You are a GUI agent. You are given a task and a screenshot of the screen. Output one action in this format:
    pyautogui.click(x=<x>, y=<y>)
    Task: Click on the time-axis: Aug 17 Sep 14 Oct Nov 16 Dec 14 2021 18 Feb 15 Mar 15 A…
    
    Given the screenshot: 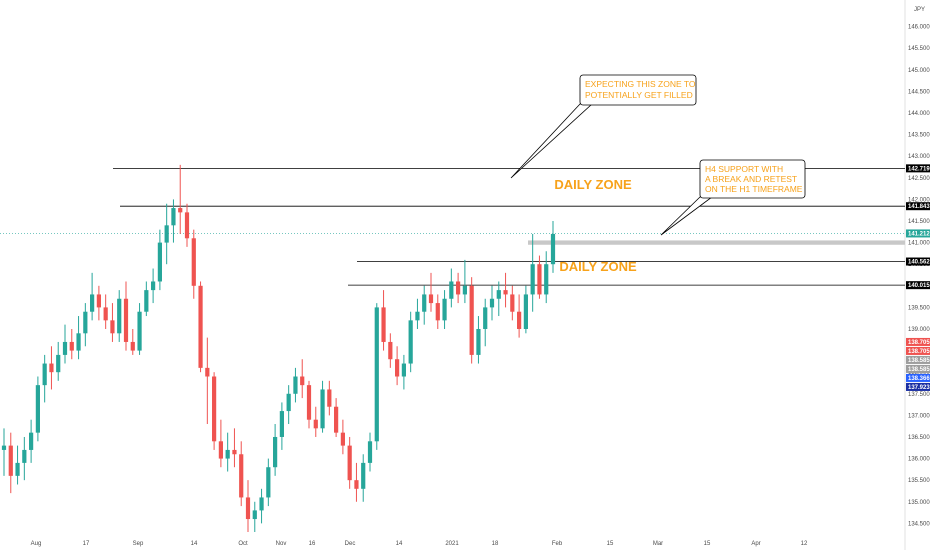 What is the action you would take?
    pyautogui.click(x=419, y=544)
    